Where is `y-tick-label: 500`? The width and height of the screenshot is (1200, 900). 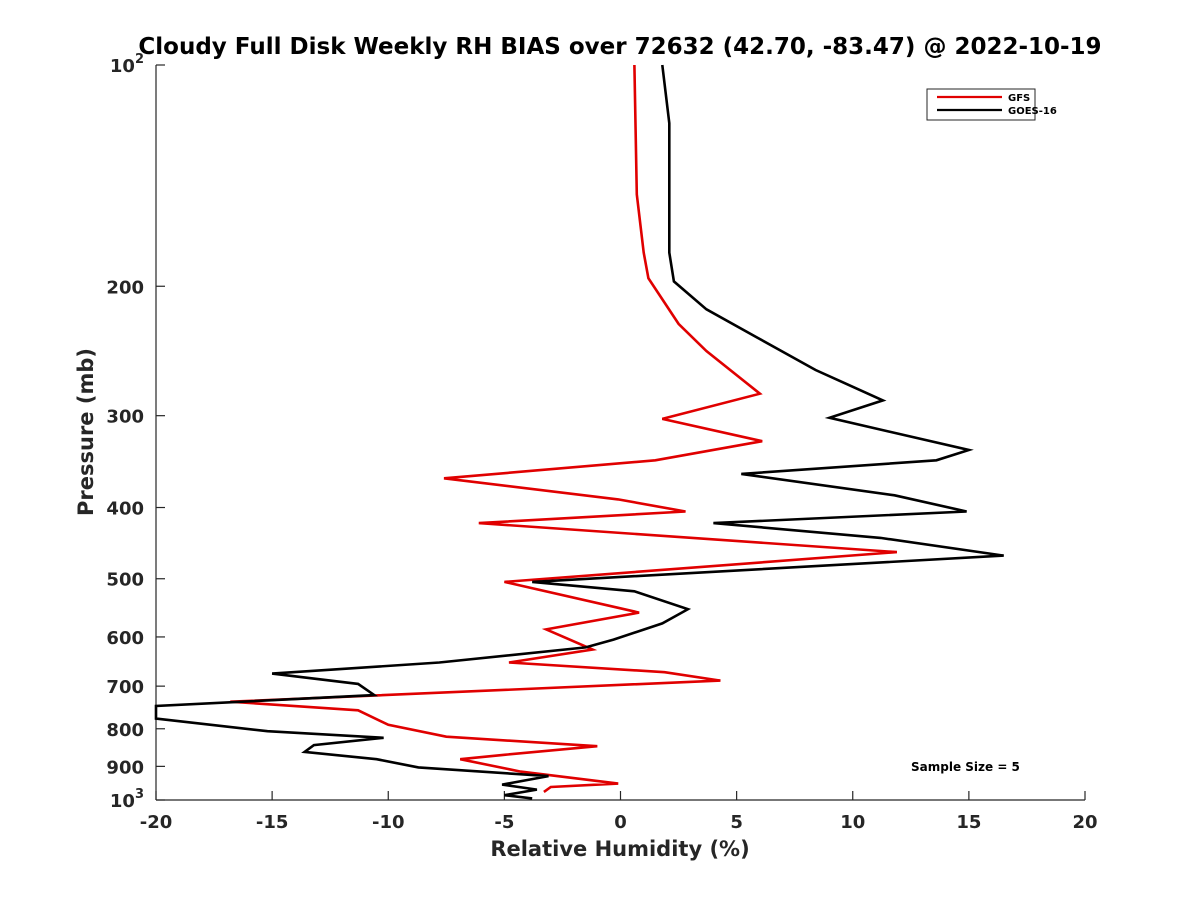
y-tick-label: 500 is located at coordinates (125, 580).